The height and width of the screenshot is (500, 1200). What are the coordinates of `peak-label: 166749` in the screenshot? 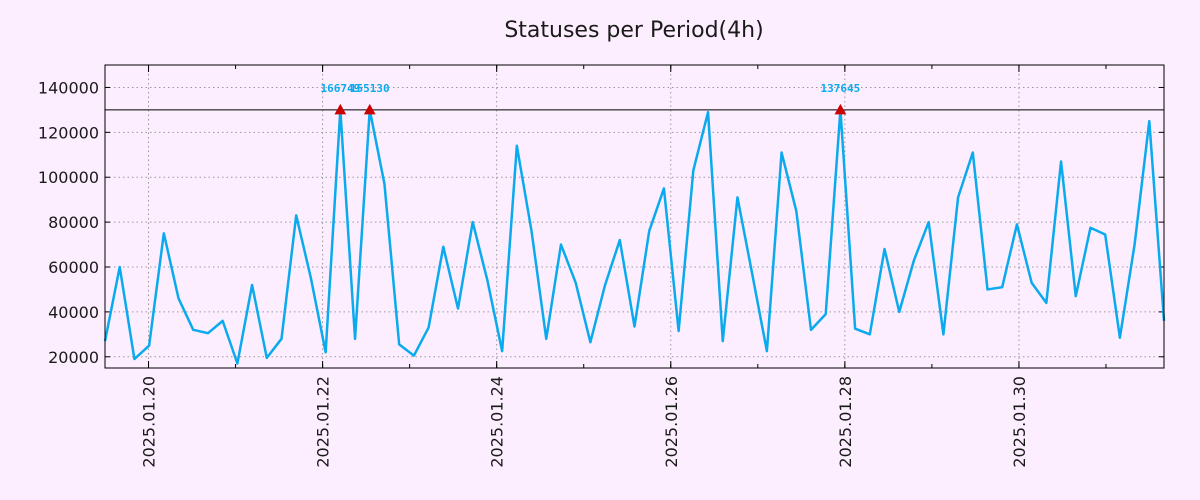 It's located at (340, 88).